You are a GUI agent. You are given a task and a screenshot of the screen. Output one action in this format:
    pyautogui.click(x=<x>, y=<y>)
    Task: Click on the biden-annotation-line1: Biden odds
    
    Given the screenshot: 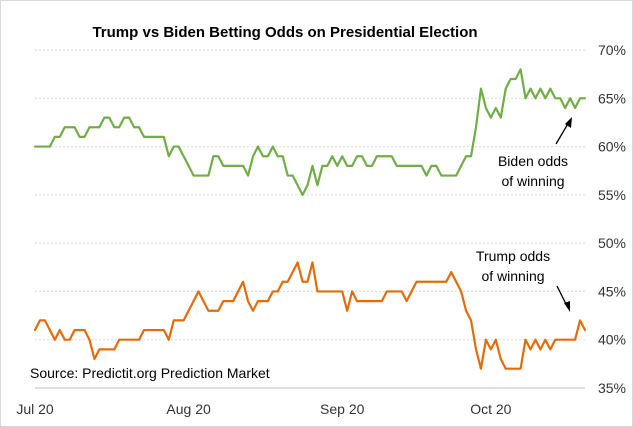 What is the action you would take?
    pyautogui.click(x=533, y=161)
    